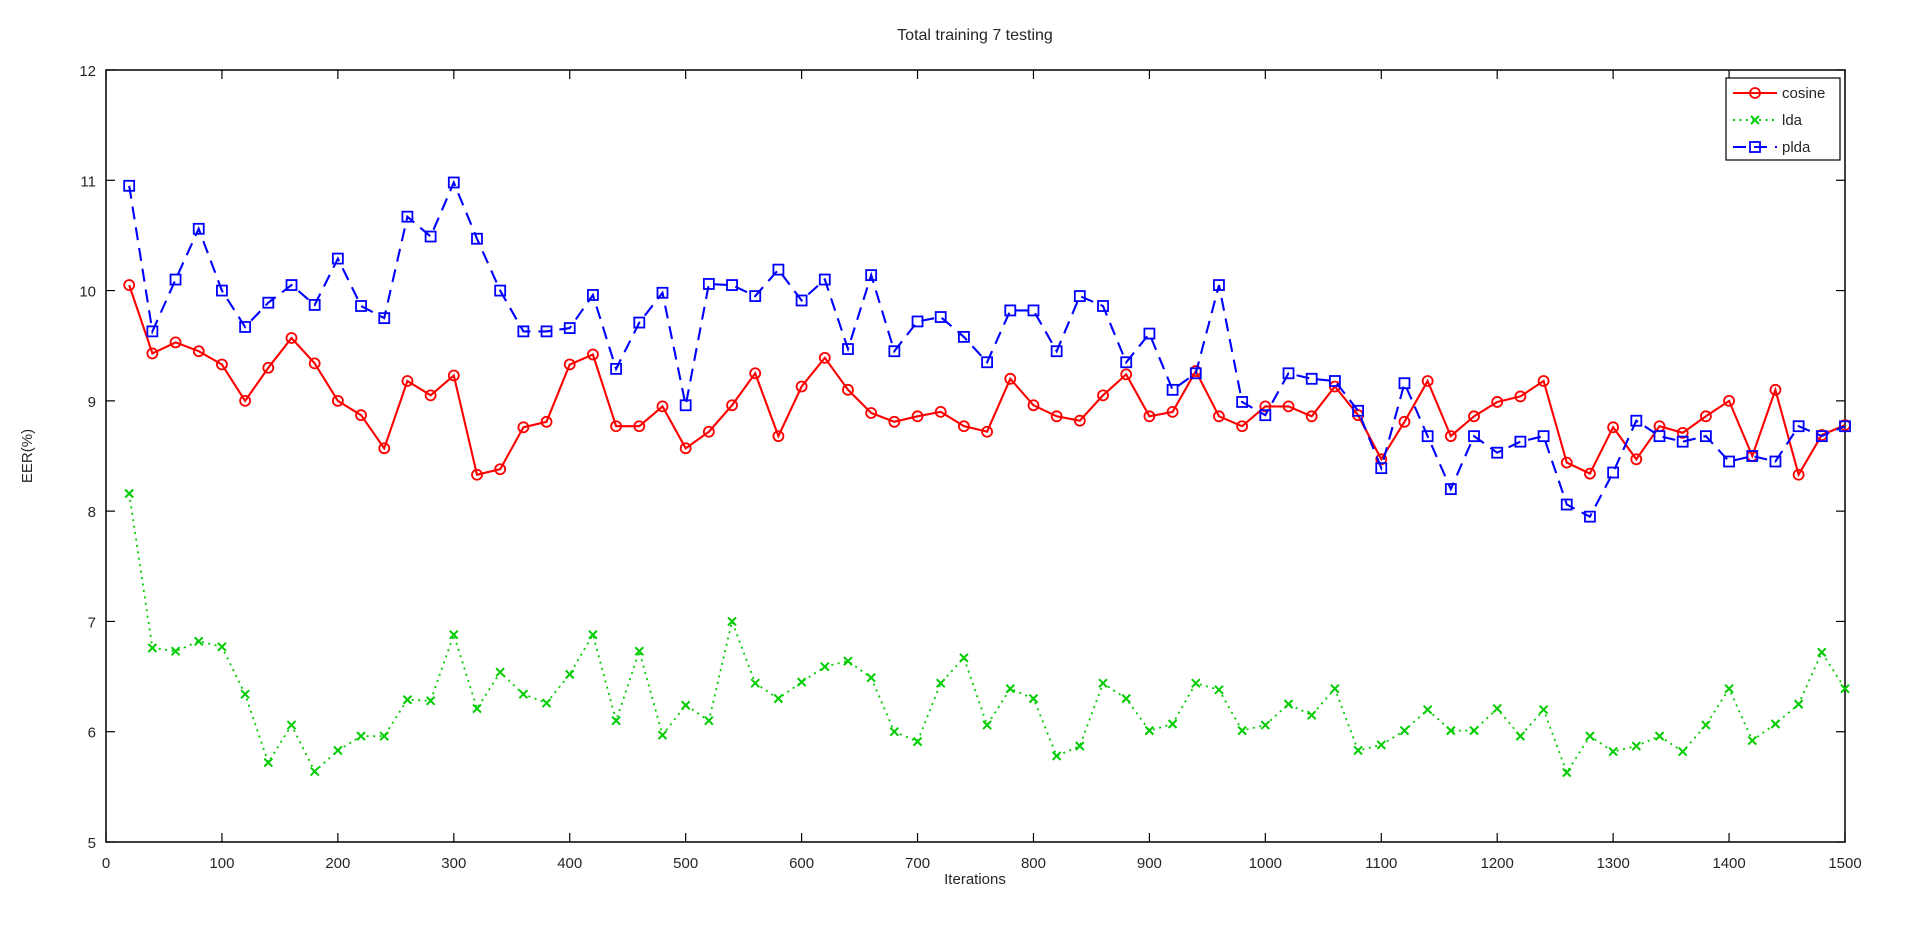 This screenshot has height=945, width=1921. Describe the element at coordinates (1265, 863) in the screenshot. I see `x-tick-label: 1000` at that location.